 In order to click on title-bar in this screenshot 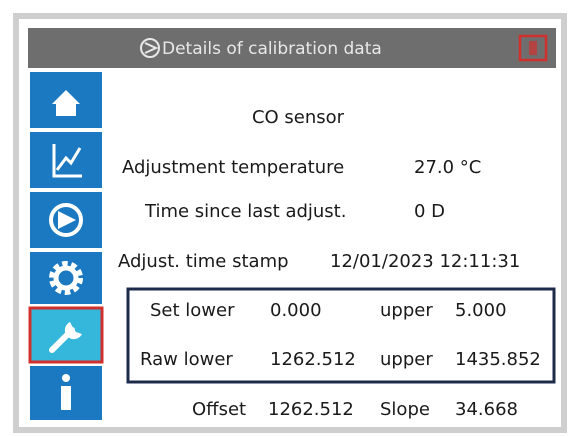, I will do `click(292, 48)`.